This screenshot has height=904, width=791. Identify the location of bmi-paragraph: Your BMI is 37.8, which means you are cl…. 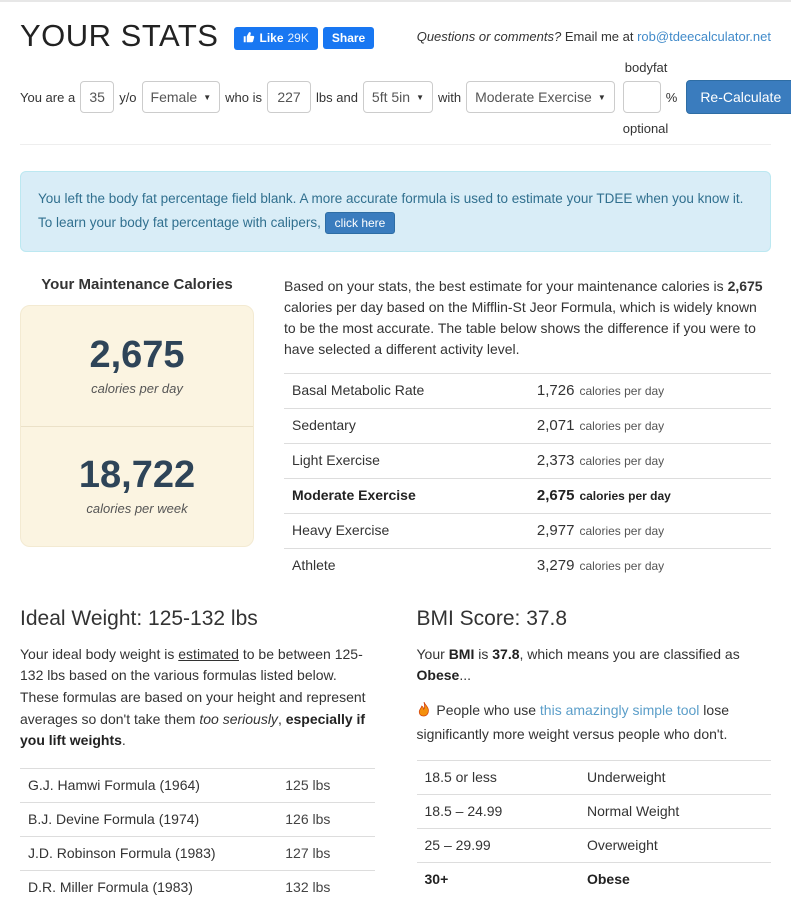
(578, 664).